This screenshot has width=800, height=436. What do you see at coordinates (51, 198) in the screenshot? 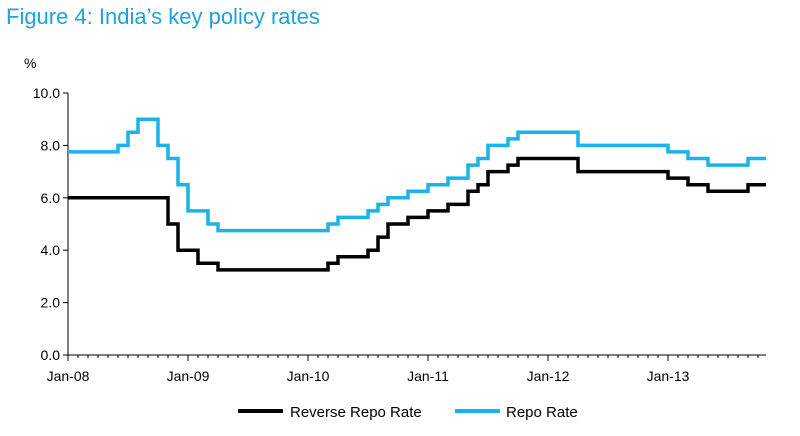
I see `y-tick-label: 6.0` at bounding box center [51, 198].